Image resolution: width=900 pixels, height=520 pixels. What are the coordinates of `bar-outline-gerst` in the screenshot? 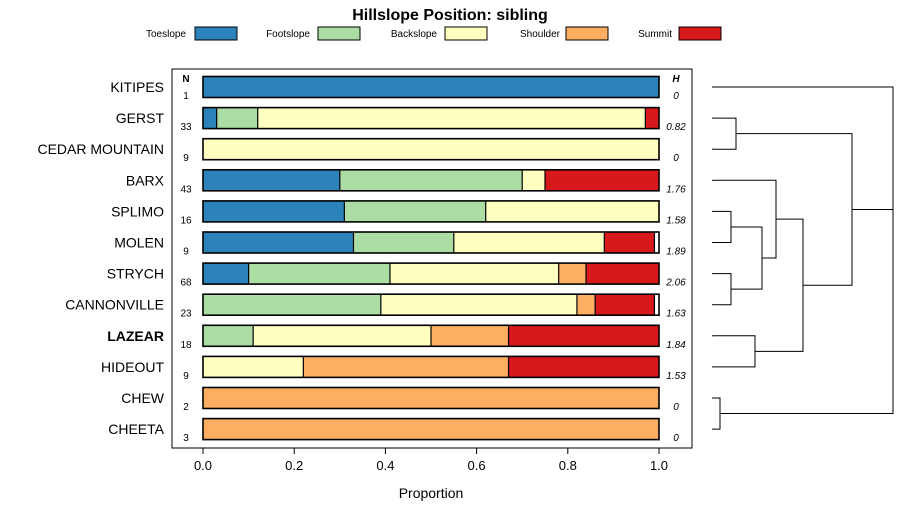 It's located at (431, 118).